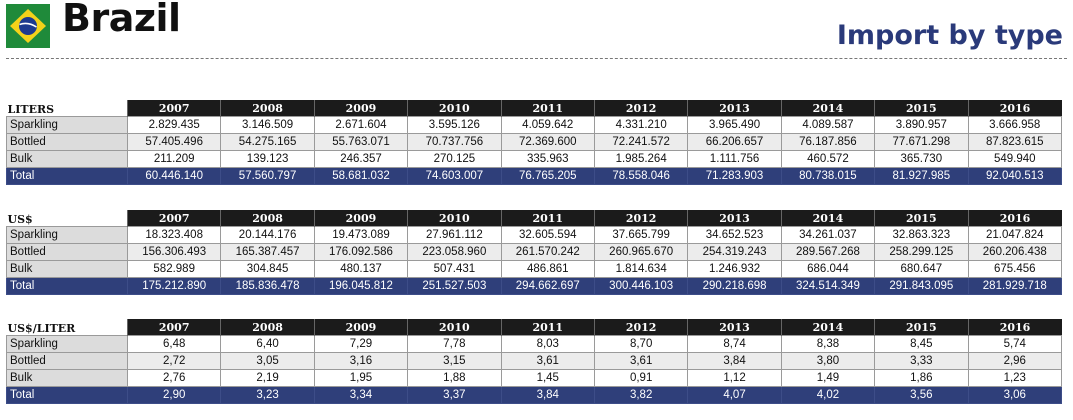  I want to click on table-cell: 582.989, so click(174, 269).